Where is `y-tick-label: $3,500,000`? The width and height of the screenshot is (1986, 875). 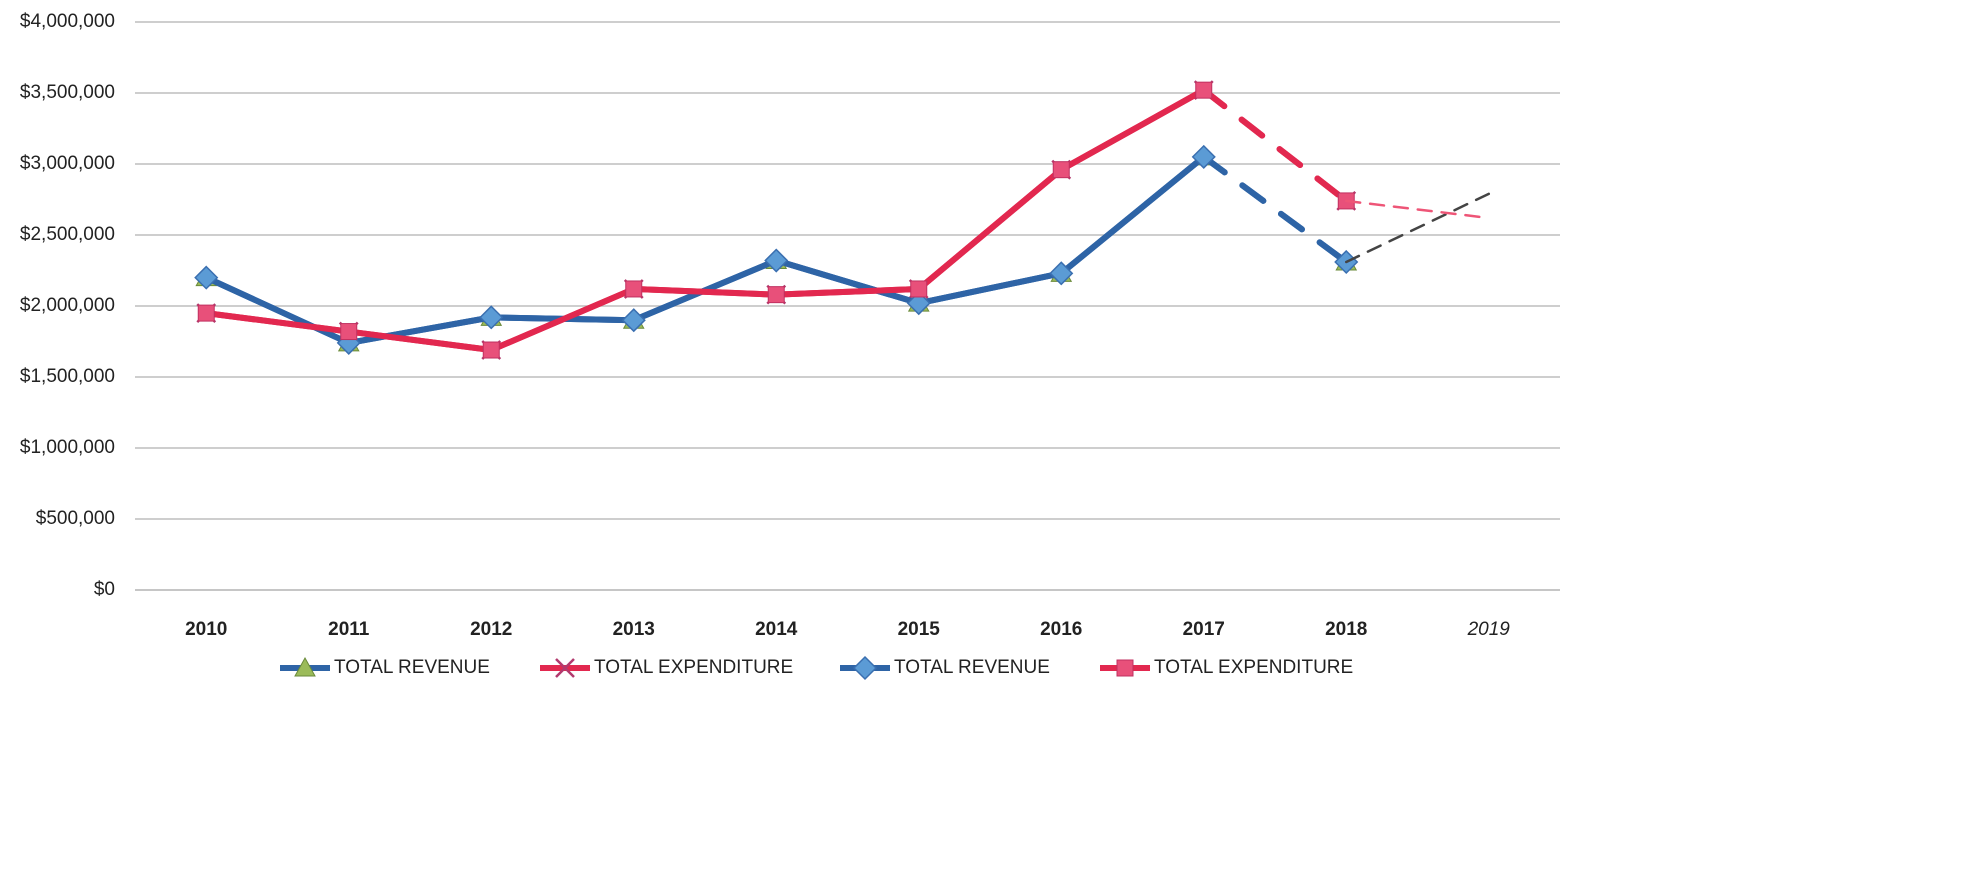 y-tick-label: $3,500,000 is located at coordinates (67, 92).